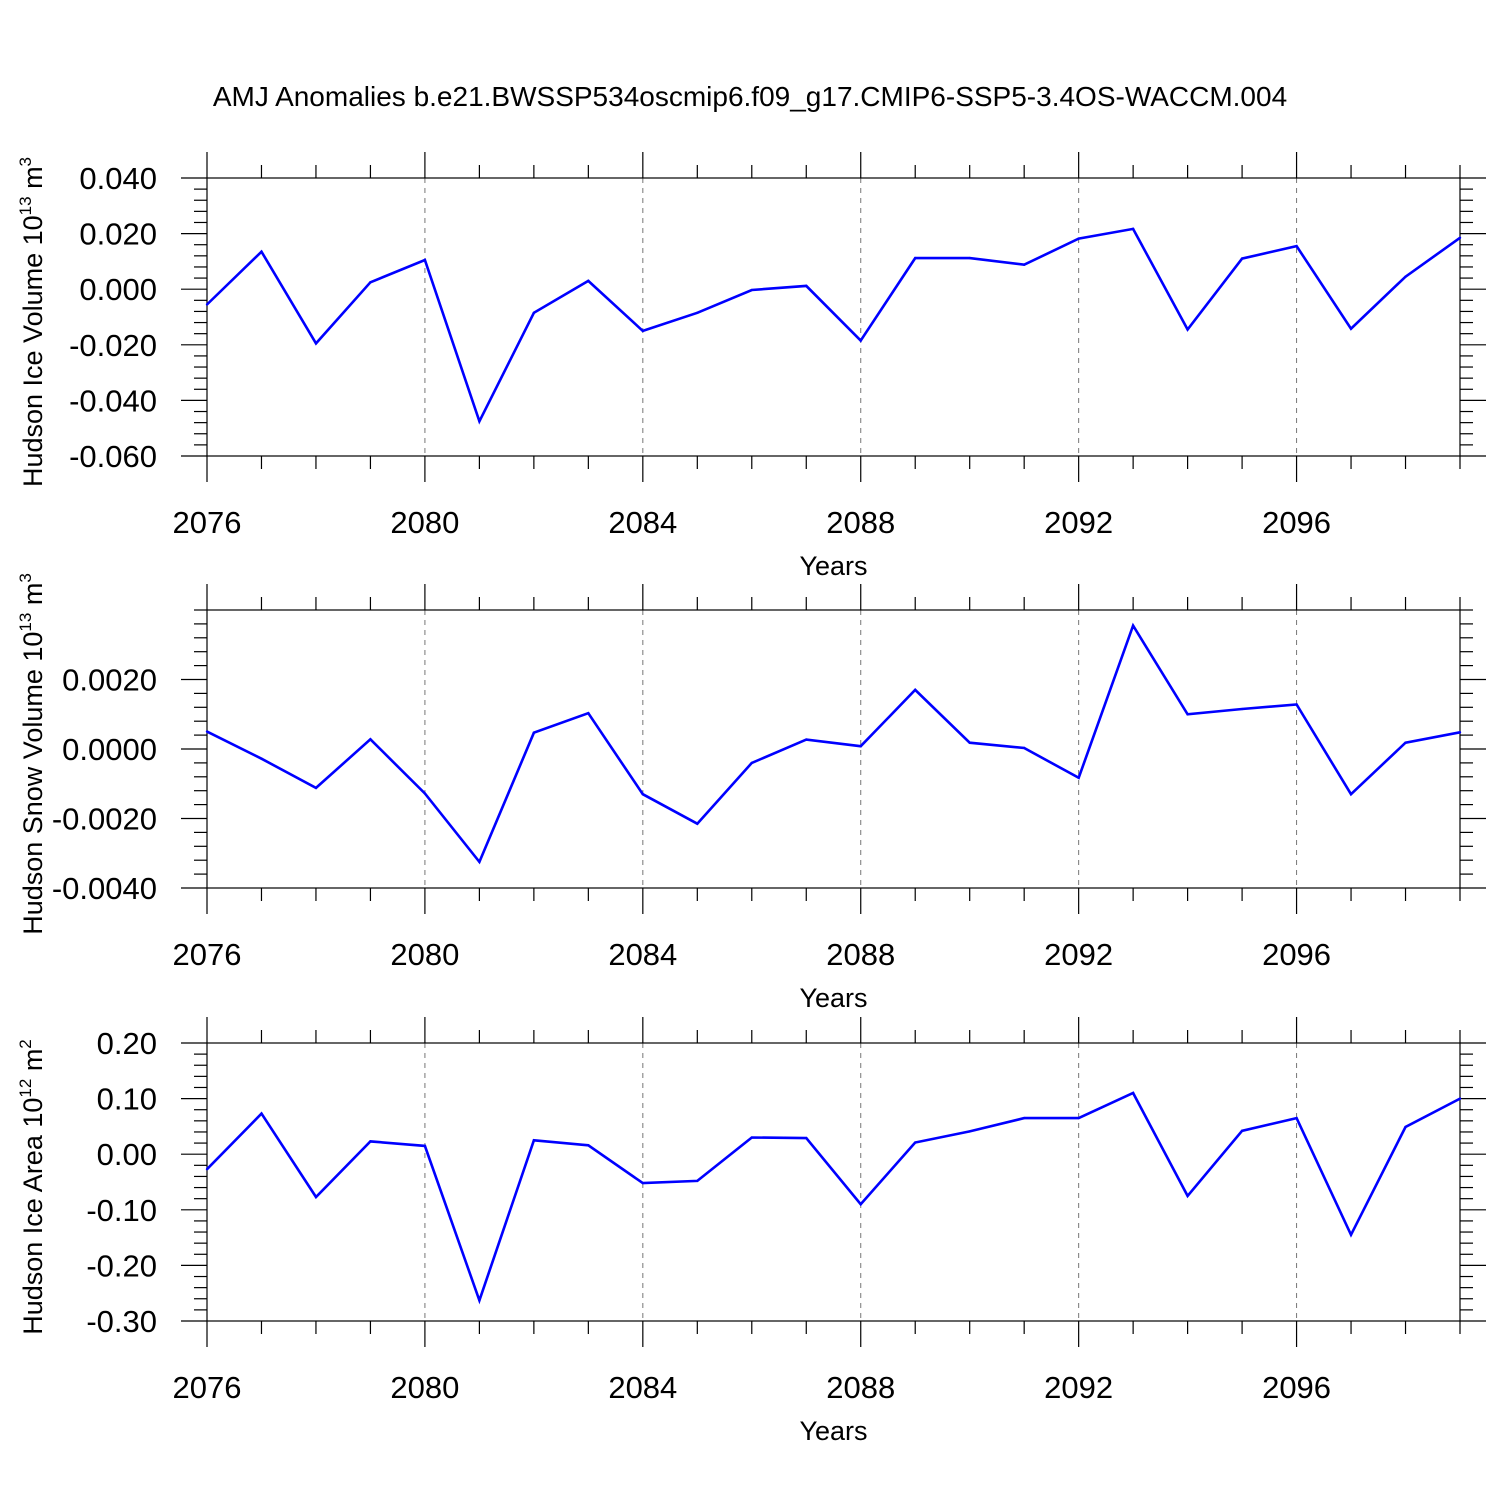 This screenshot has width=1500, height=1500. What do you see at coordinates (113, 345) in the screenshot?
I see `y-tick-label: -0.020` at bounding box center [113, 345].